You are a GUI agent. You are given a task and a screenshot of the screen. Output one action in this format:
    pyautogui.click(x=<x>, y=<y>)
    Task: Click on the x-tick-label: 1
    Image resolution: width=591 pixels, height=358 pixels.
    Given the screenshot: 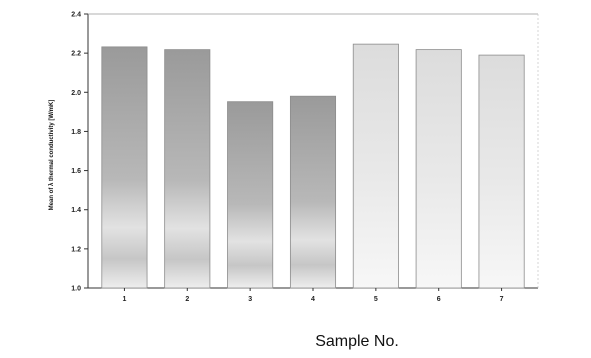 What is the action you would take?
    pyautogui.click(x=124, y=299)
    